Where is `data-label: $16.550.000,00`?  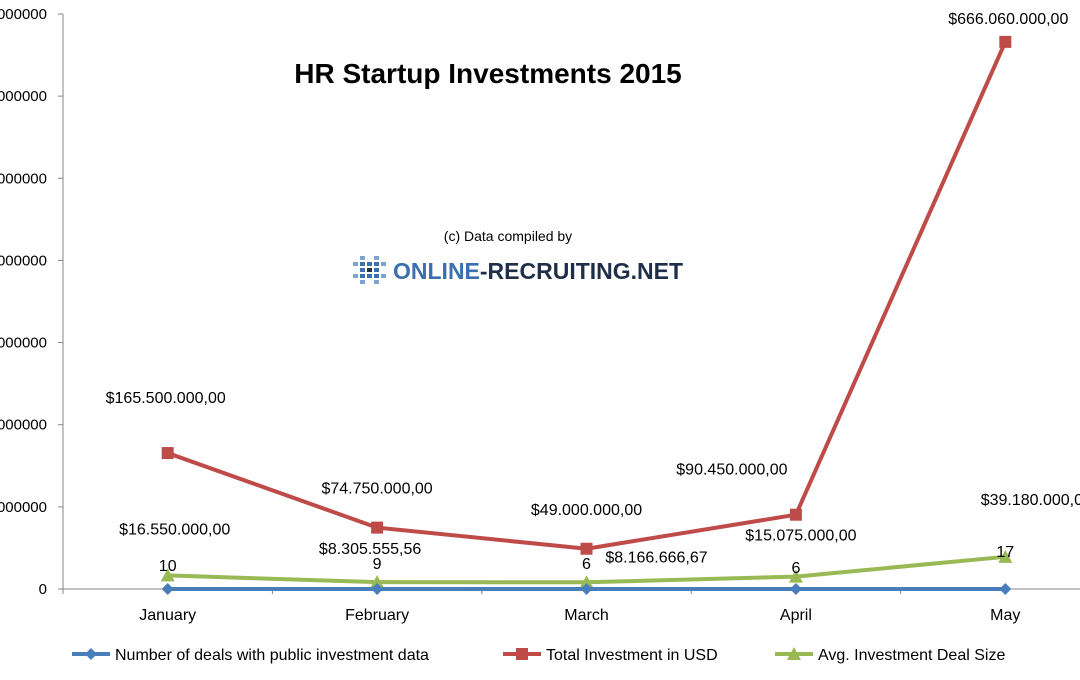 data-label: $16.550.000,00 is located at coordinates (174, 529).